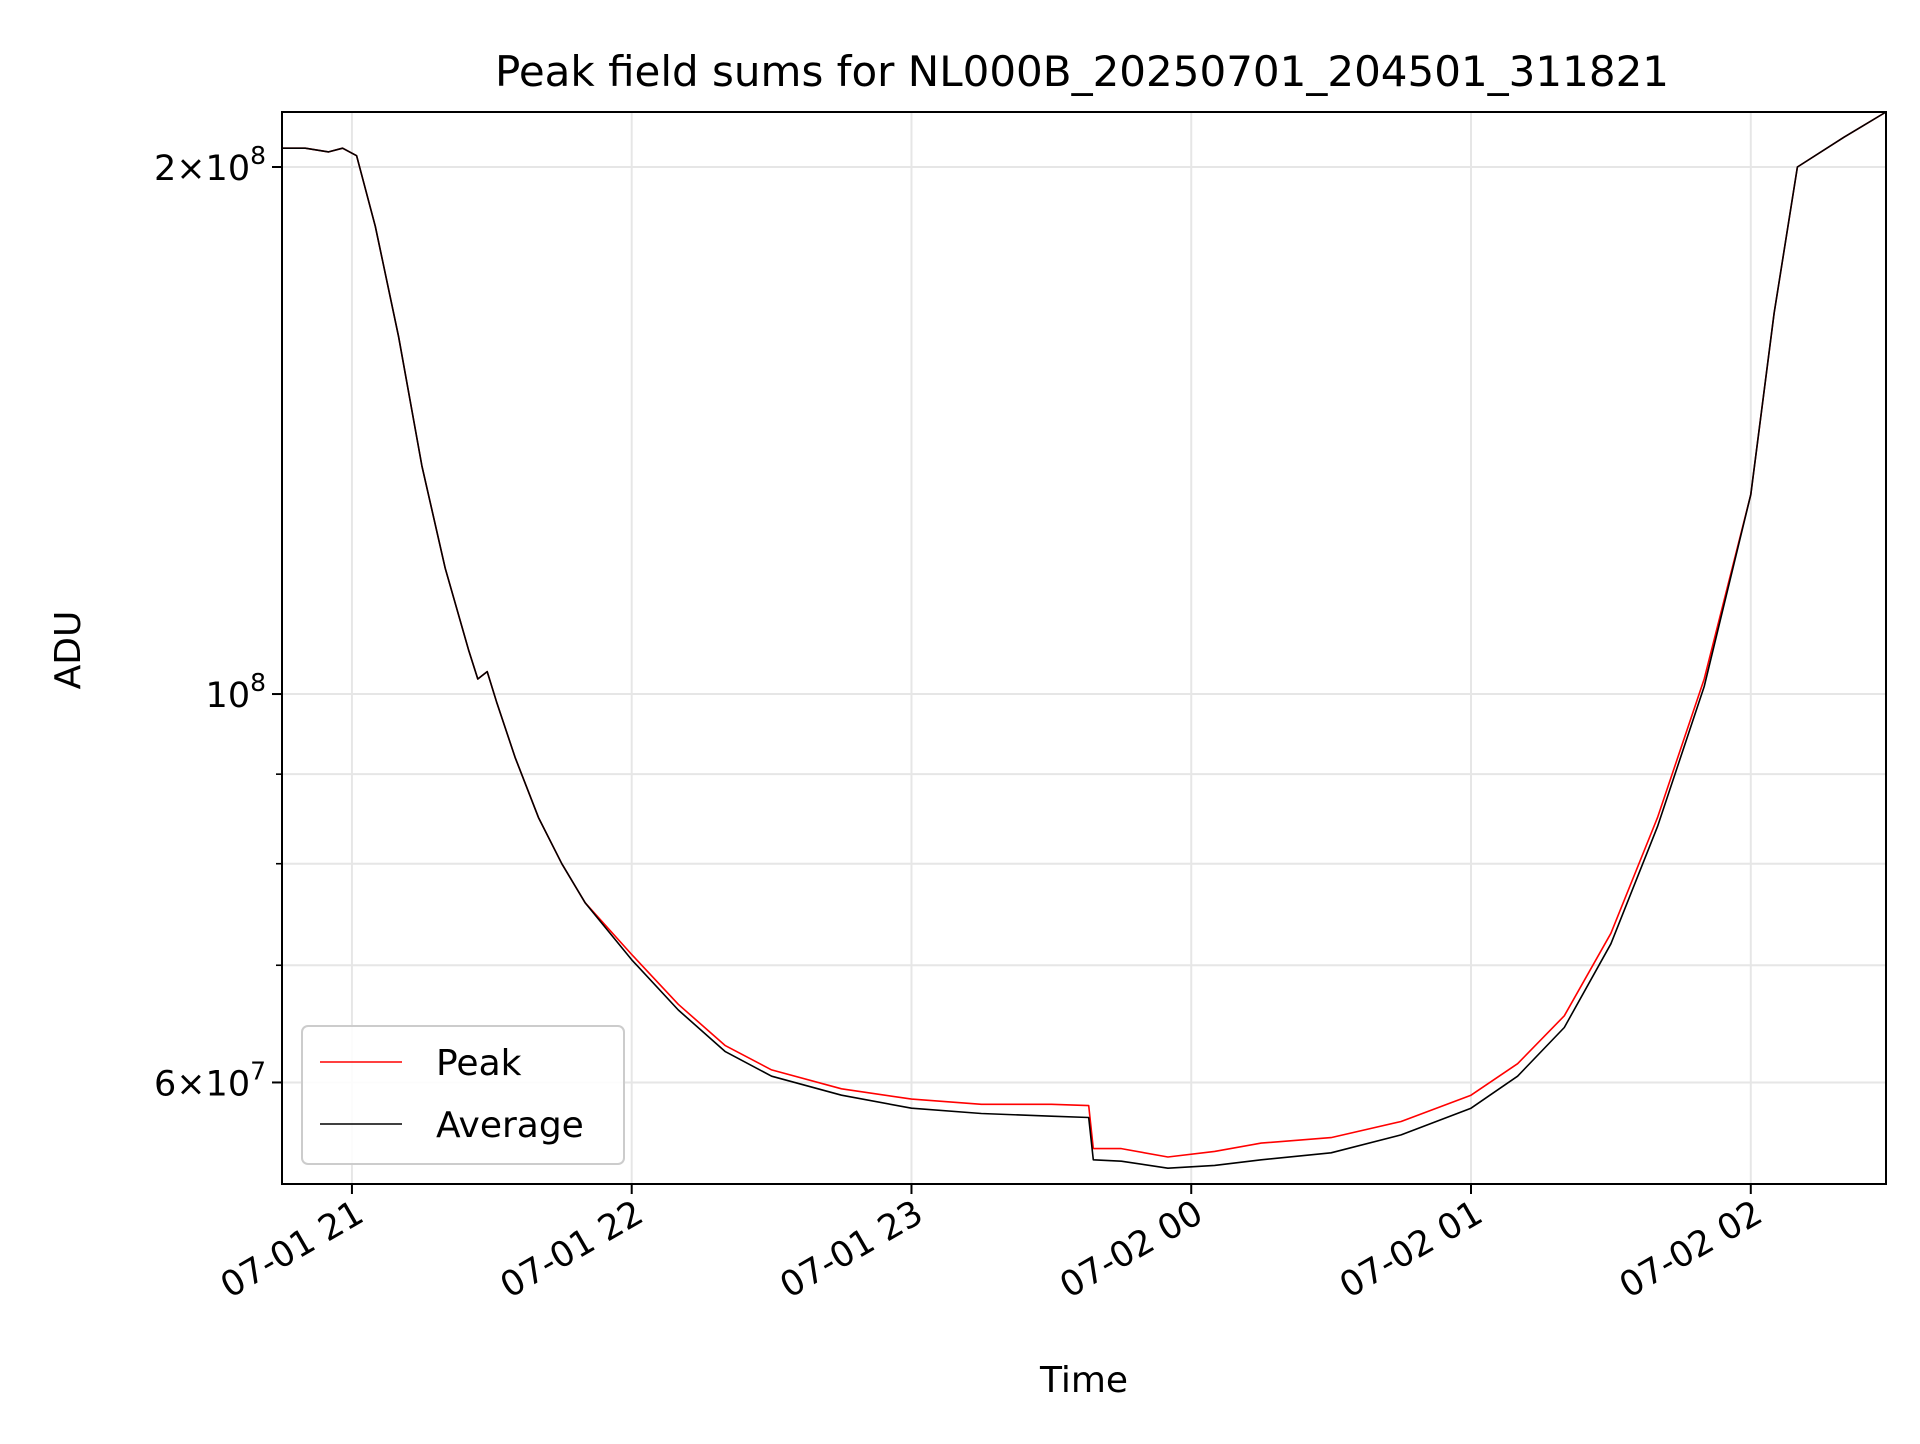  I want to click on y-tick-label: 108, so click(236, 692).